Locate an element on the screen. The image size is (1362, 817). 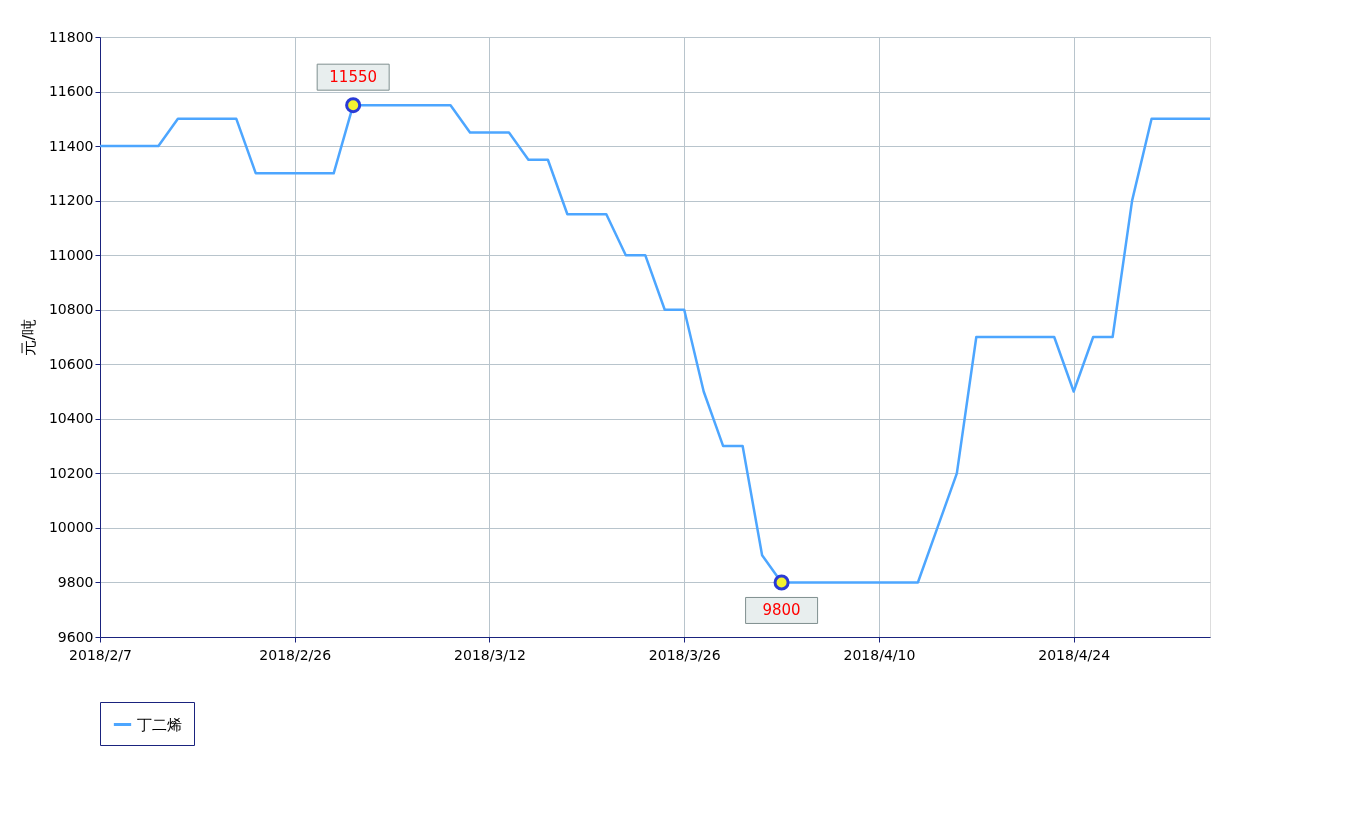
y-tick-label: 11600 is located at coordinates (71, 91).